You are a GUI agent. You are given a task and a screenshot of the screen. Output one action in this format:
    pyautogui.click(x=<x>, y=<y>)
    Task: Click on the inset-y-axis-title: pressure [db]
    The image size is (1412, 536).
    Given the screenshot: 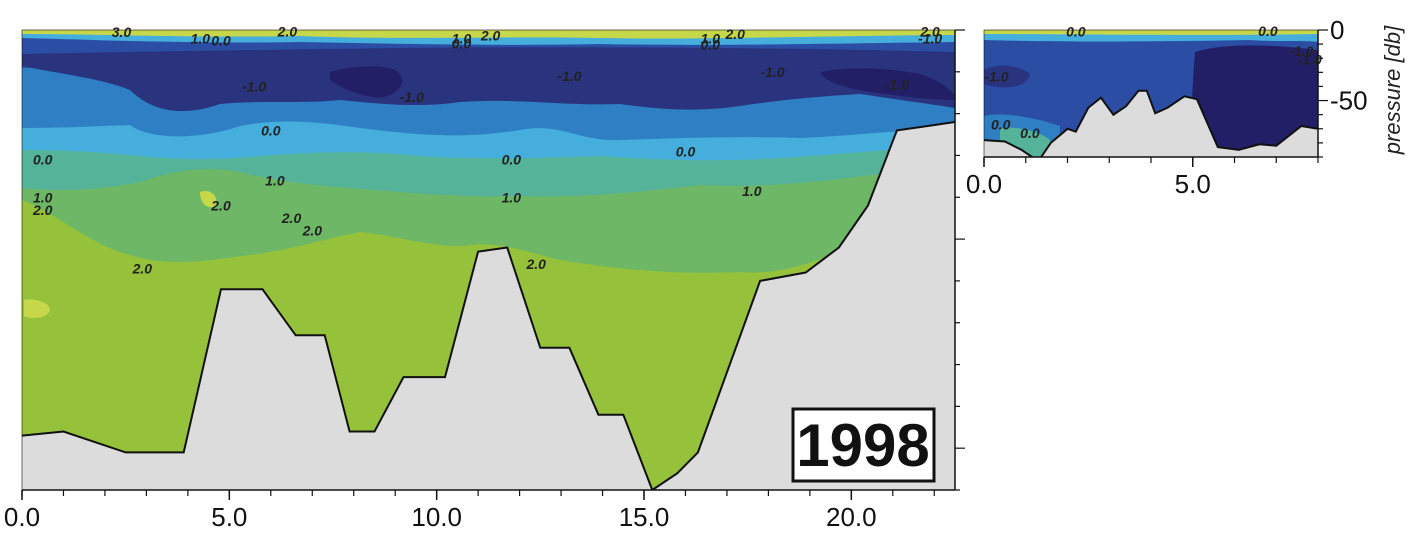 What is the action you would take?
    pyautogui.click(x=1392, y=90)
    